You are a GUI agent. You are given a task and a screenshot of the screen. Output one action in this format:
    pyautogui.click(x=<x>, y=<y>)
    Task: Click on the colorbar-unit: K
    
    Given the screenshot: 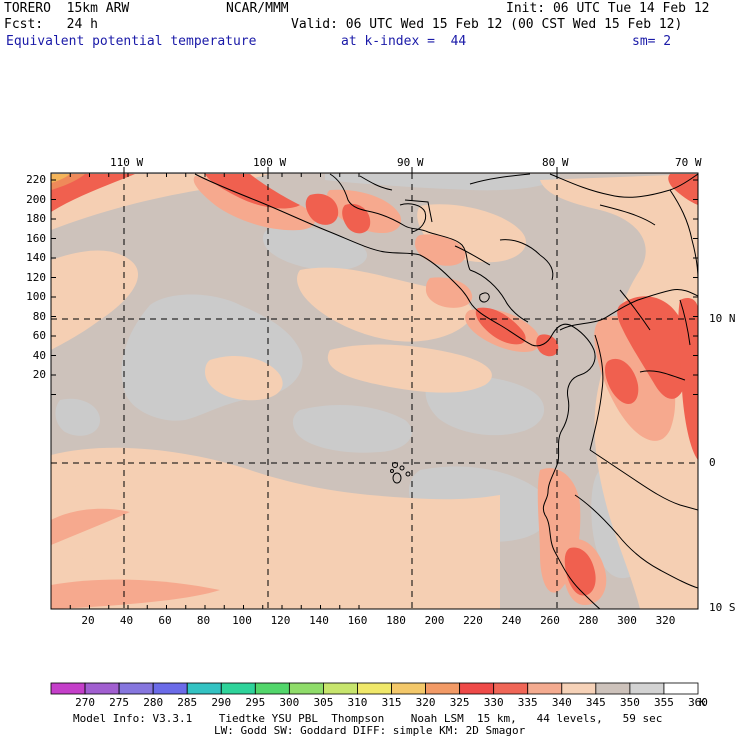 What is the action you would take?
    pyautogui.click(x=702, y=702)
    